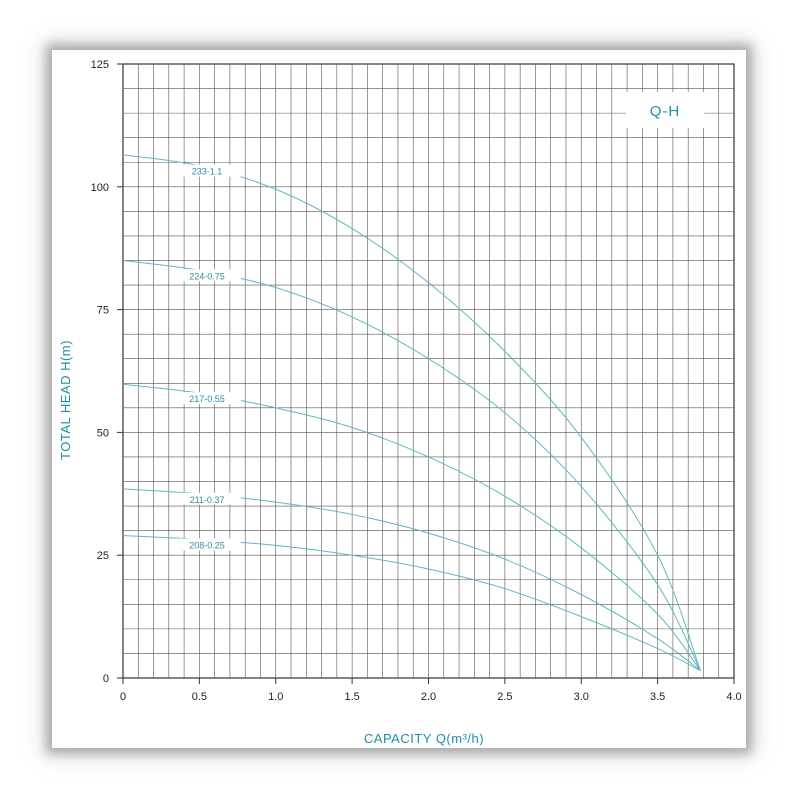 The height and width of the screenshot is (800, 798). Describe the element at coordinates (275, 697) in the screenshot. I see `x-tick-label: 1.0` at that location.